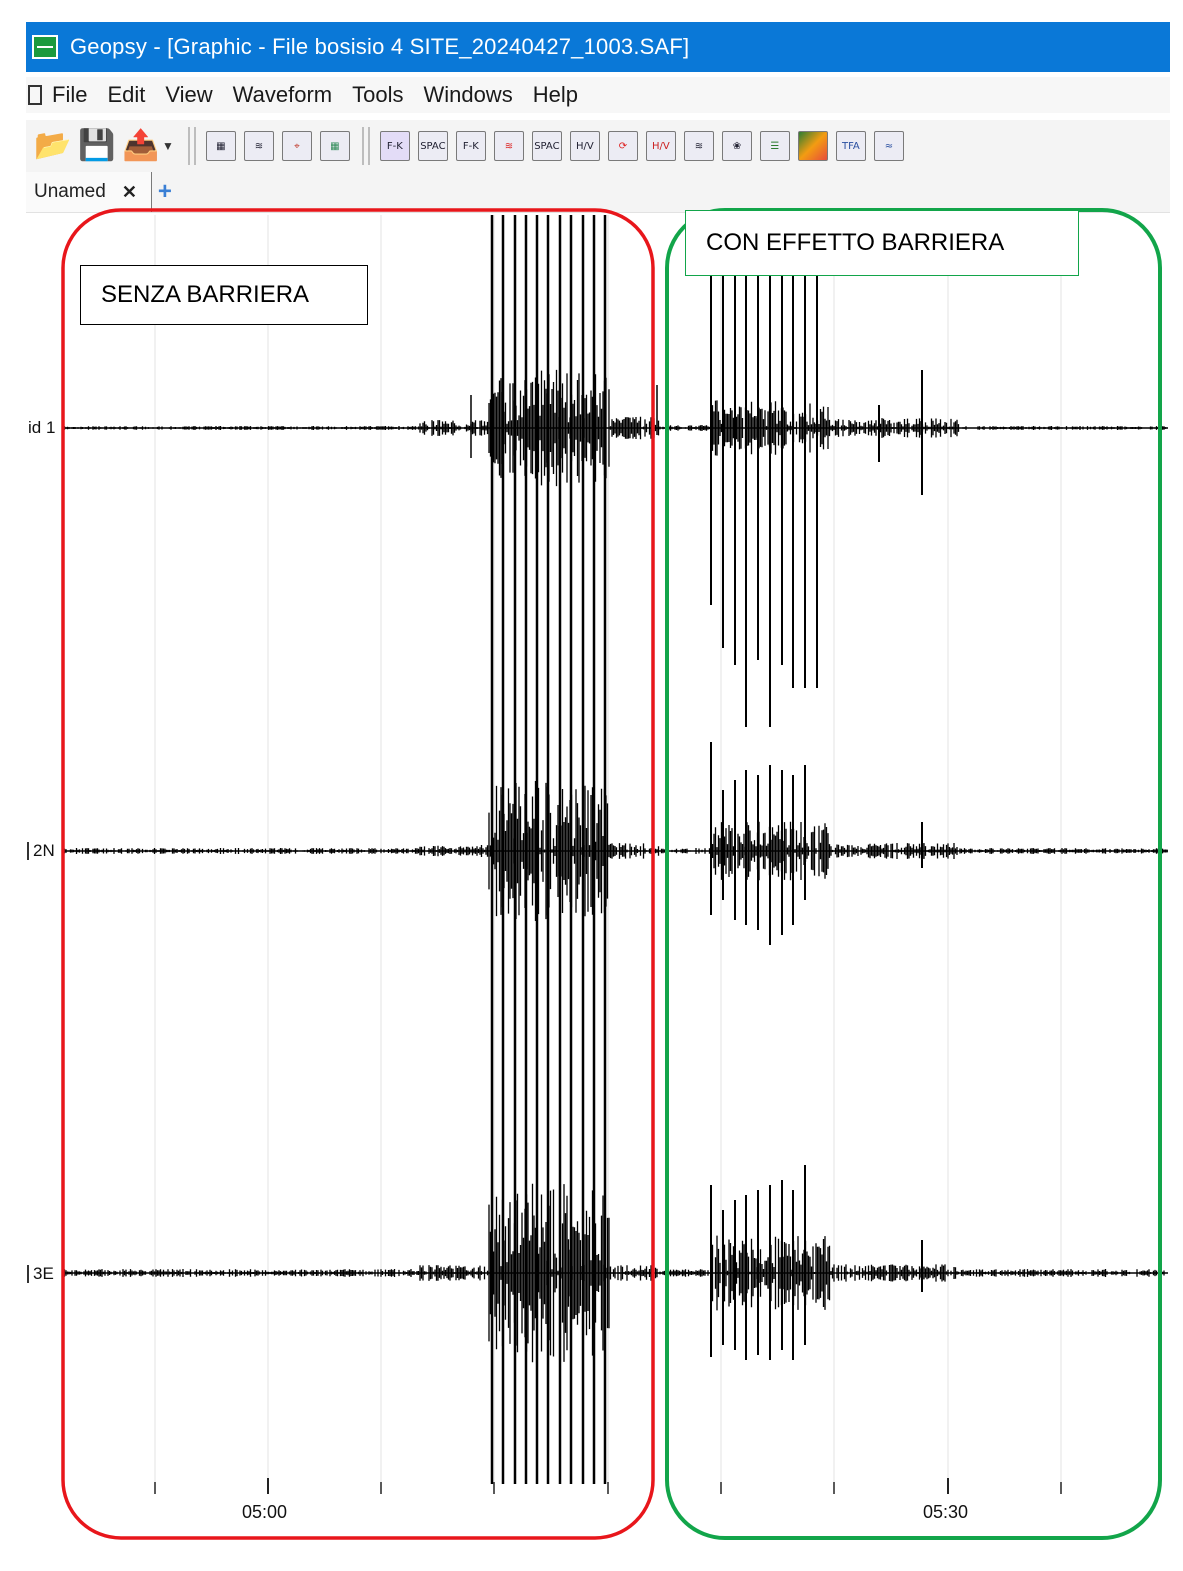  Describe the element at coordinates (189, 94) in the screenshot. I see `menu-view: View` at that location.